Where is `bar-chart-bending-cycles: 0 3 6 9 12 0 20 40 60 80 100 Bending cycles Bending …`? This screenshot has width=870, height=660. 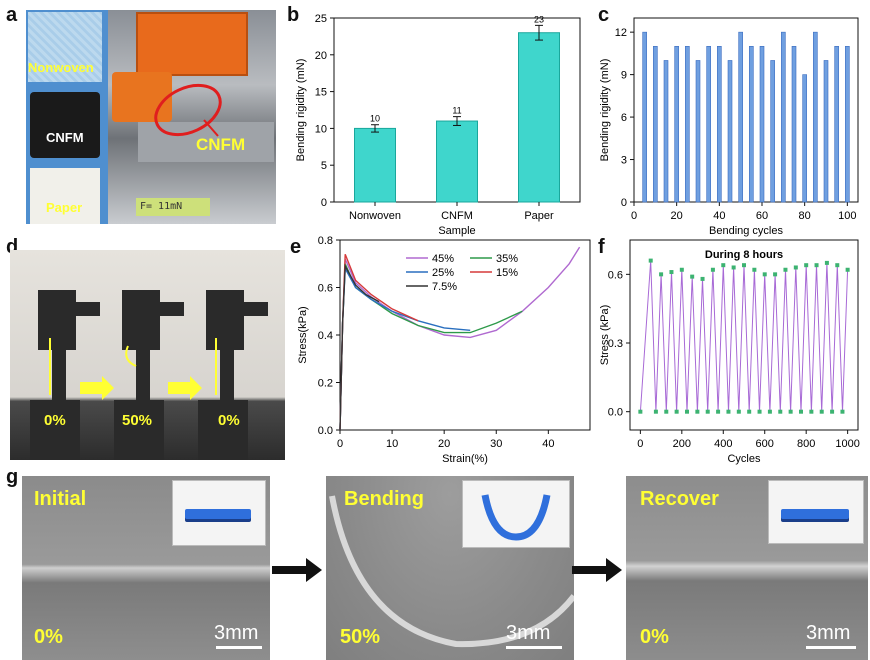 bar-chart-bending-cycles: 0 3 6 9 12 0 20 40 60 80 100 Bending cycles Bending … is located at coordinates (729, 127).